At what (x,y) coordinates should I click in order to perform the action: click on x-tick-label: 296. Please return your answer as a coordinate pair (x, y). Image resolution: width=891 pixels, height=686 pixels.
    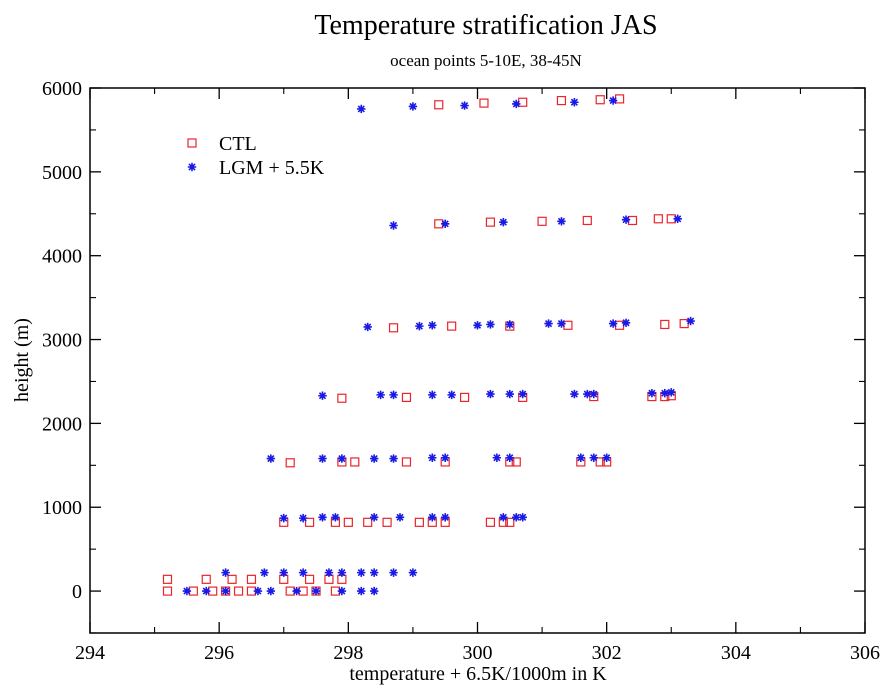
    Looking at the image, I should click on (219, 653).